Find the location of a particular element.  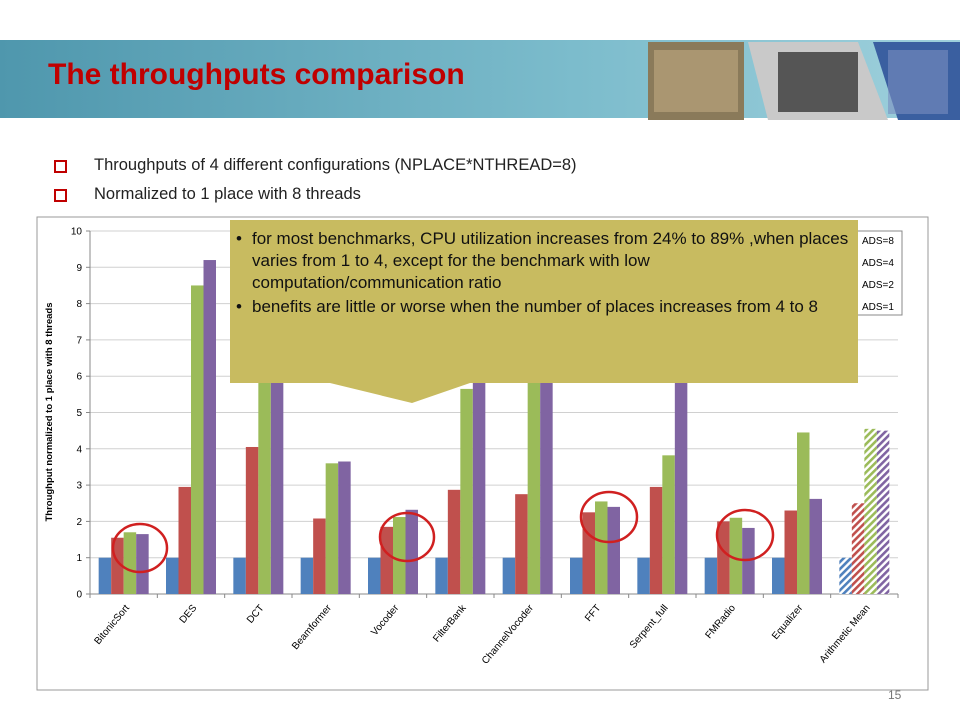

x-tick-label: DES is located at coordinates (189, 614).